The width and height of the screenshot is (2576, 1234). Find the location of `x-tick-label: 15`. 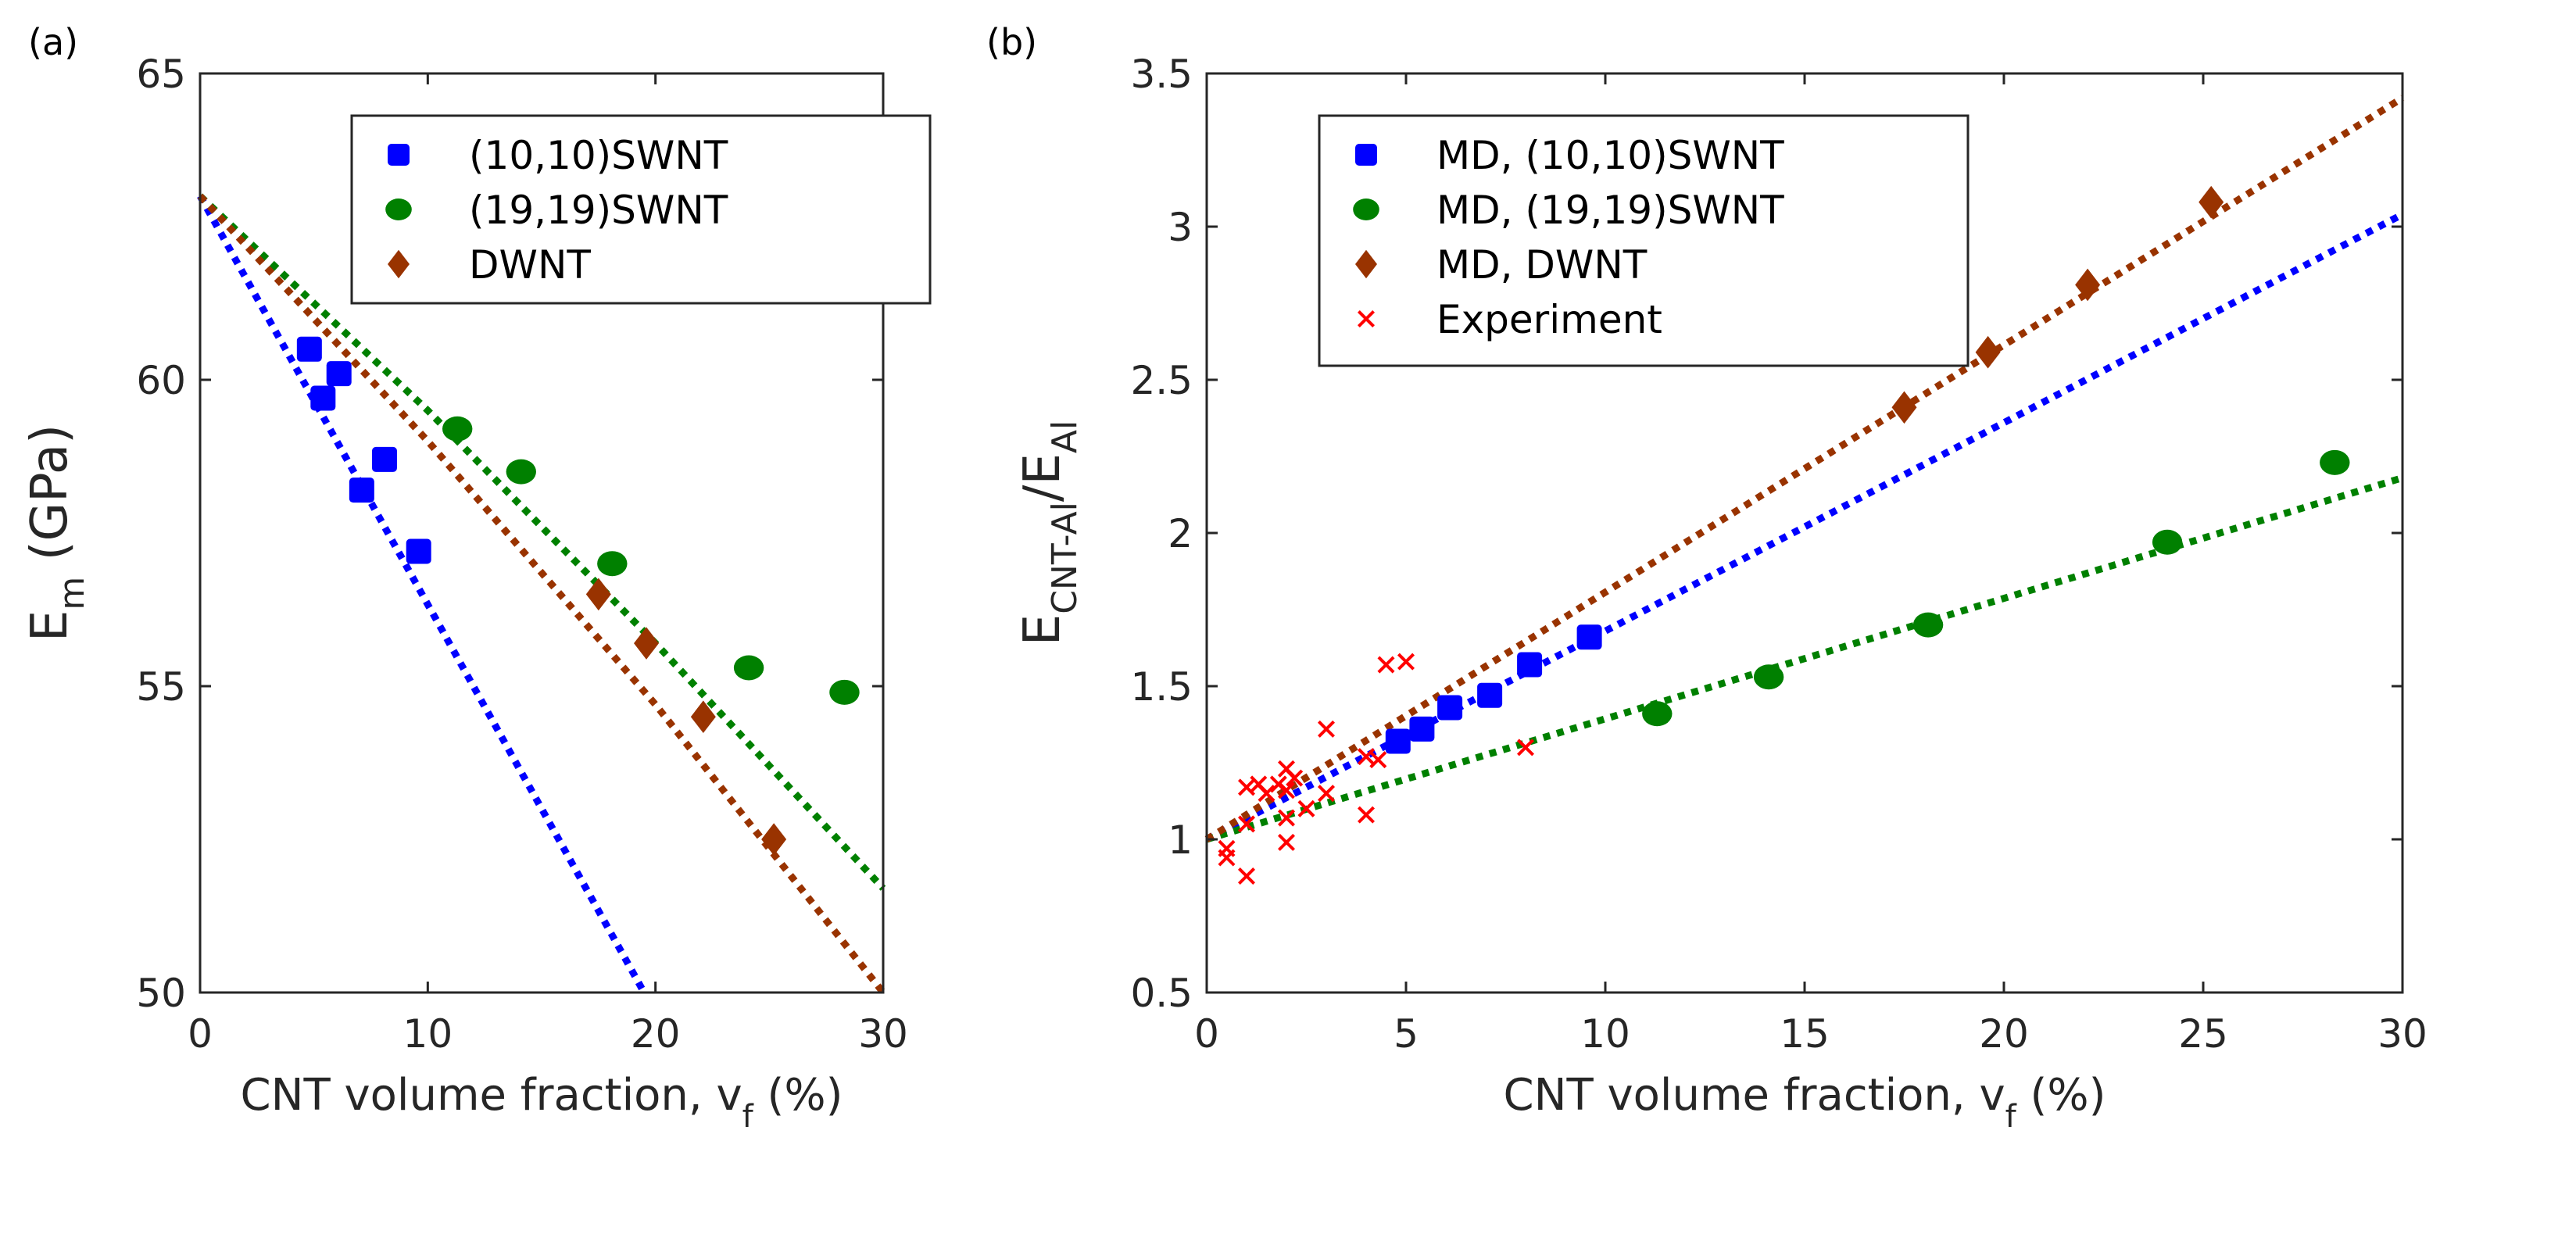

x-tick-label: 15 is located at coordinates (1805, 1034).